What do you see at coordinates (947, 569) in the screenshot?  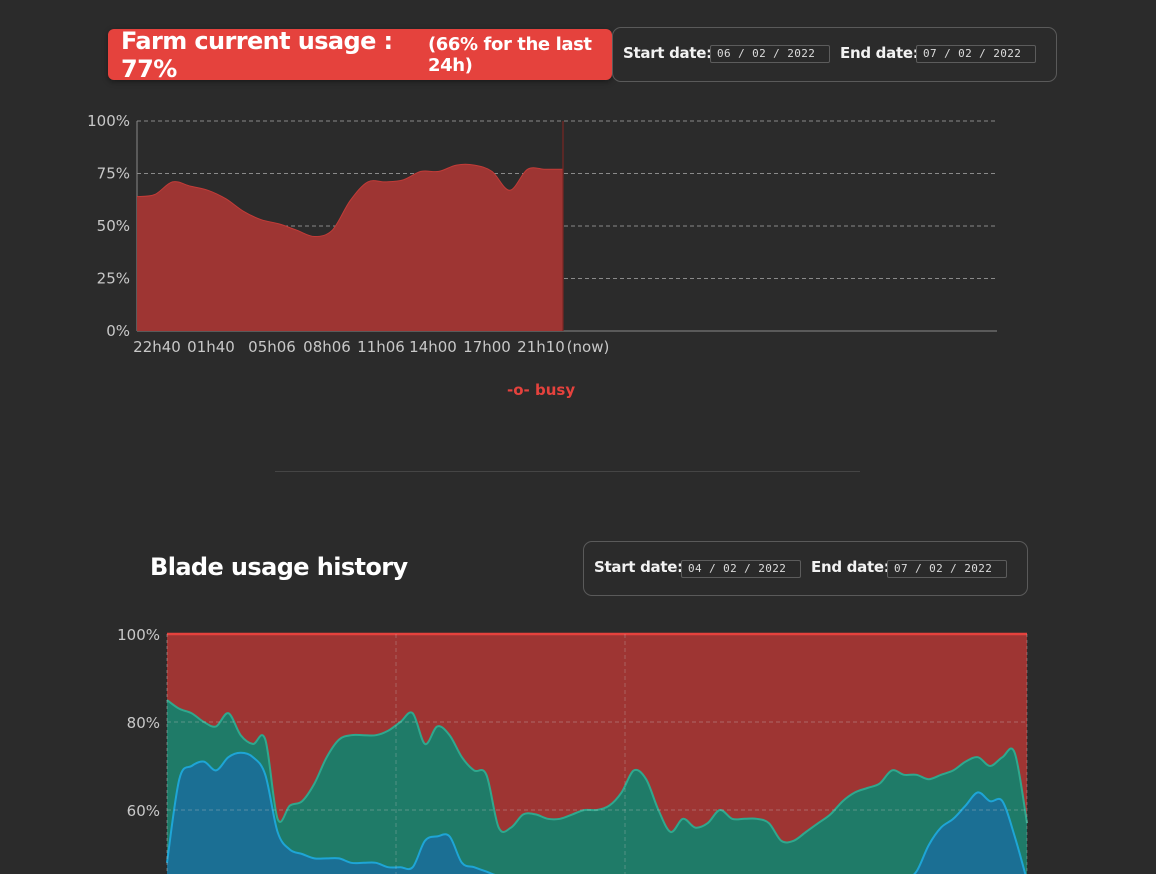 I see `blade-end-date-input: 07 / 02 / 2022` at bounding box center [947, 569].